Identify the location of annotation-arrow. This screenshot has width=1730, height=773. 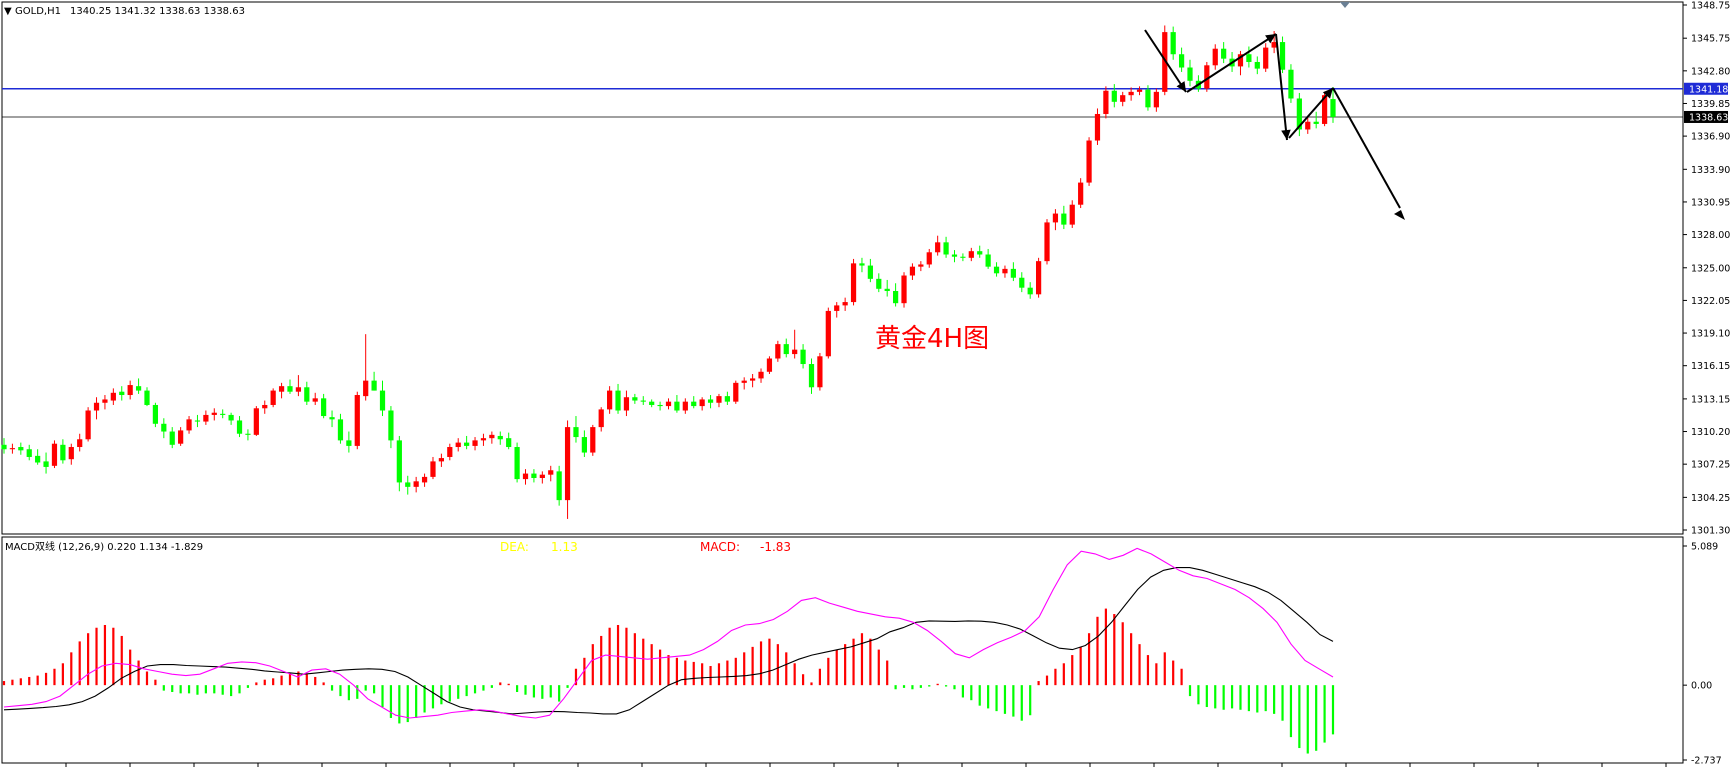
(1281, 87).